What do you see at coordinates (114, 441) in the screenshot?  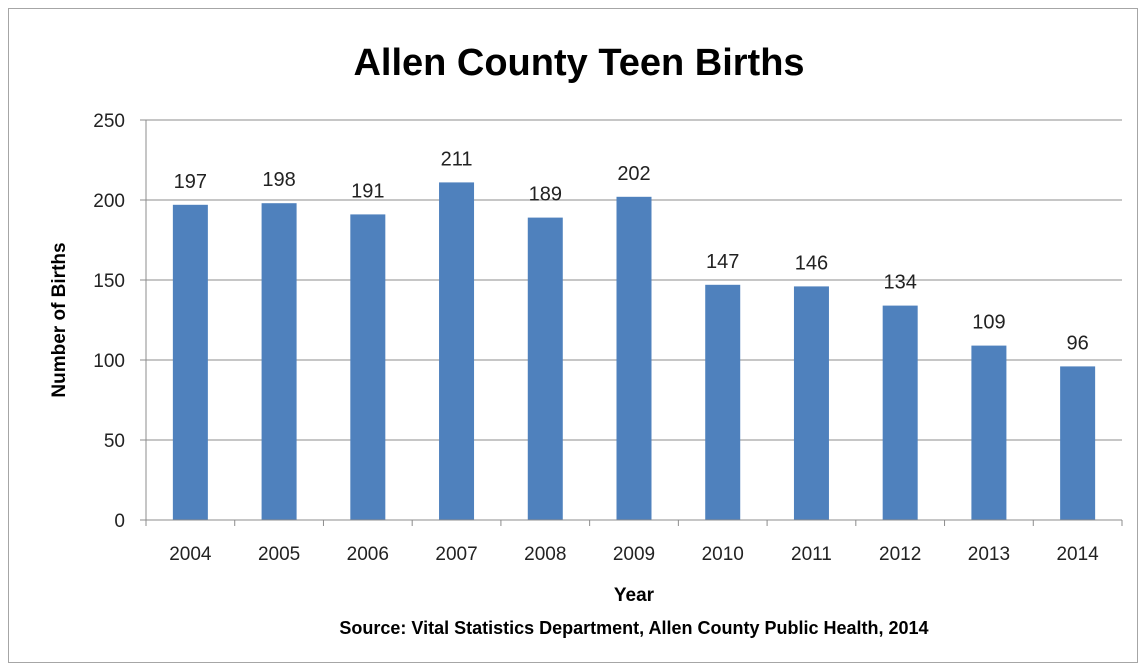 I see `y-tick-label-50: 50` at bounding box center [114, 441].